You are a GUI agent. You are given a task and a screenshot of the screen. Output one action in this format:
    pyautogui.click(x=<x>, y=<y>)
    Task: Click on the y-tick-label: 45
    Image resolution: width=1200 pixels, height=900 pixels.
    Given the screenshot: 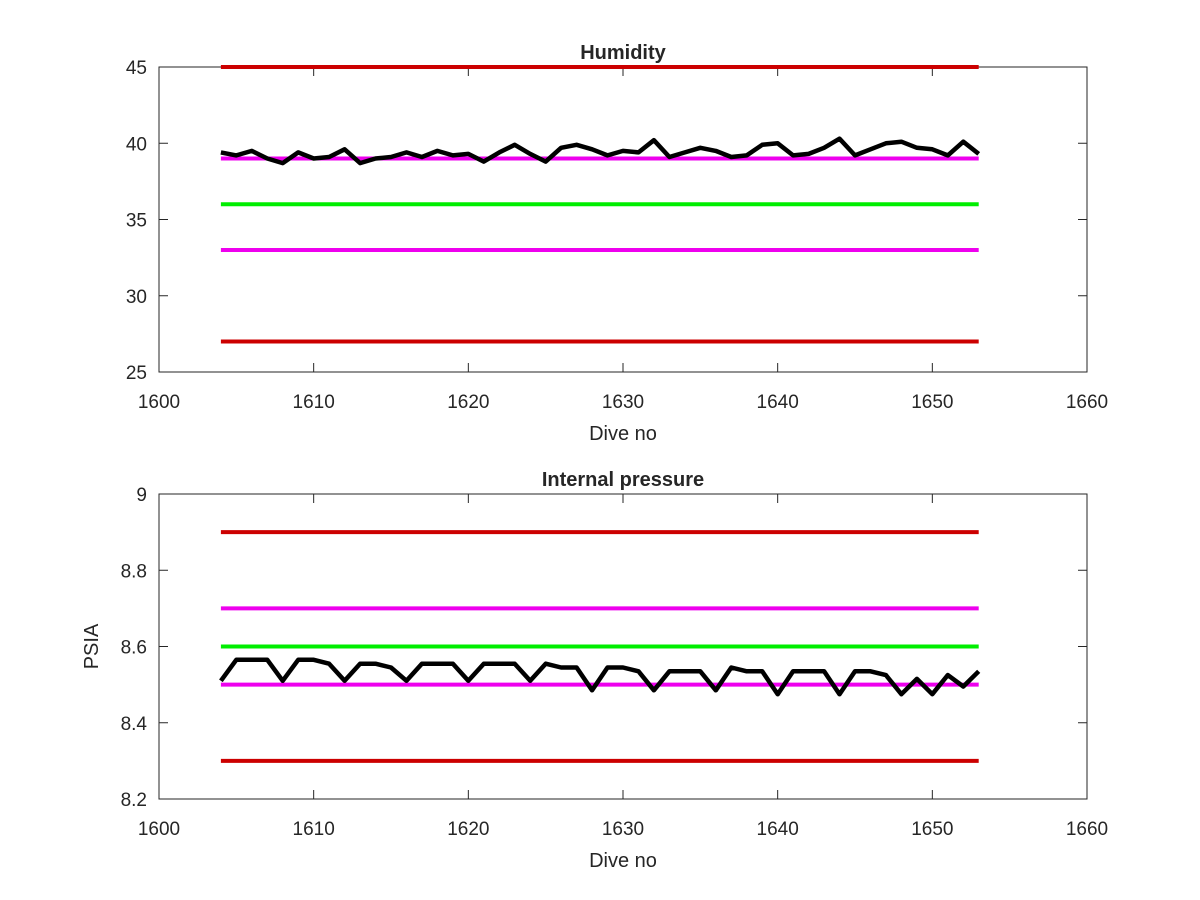 What is the action you would take?
    pyautogui.click(x=136, y=68)
    